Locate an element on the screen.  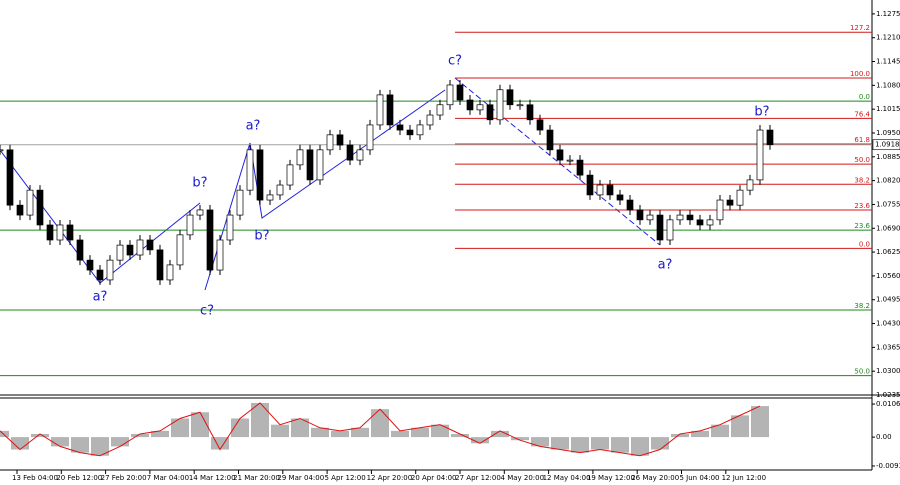
fib-level-label: 100.0 is located at coordinates (860, 74).